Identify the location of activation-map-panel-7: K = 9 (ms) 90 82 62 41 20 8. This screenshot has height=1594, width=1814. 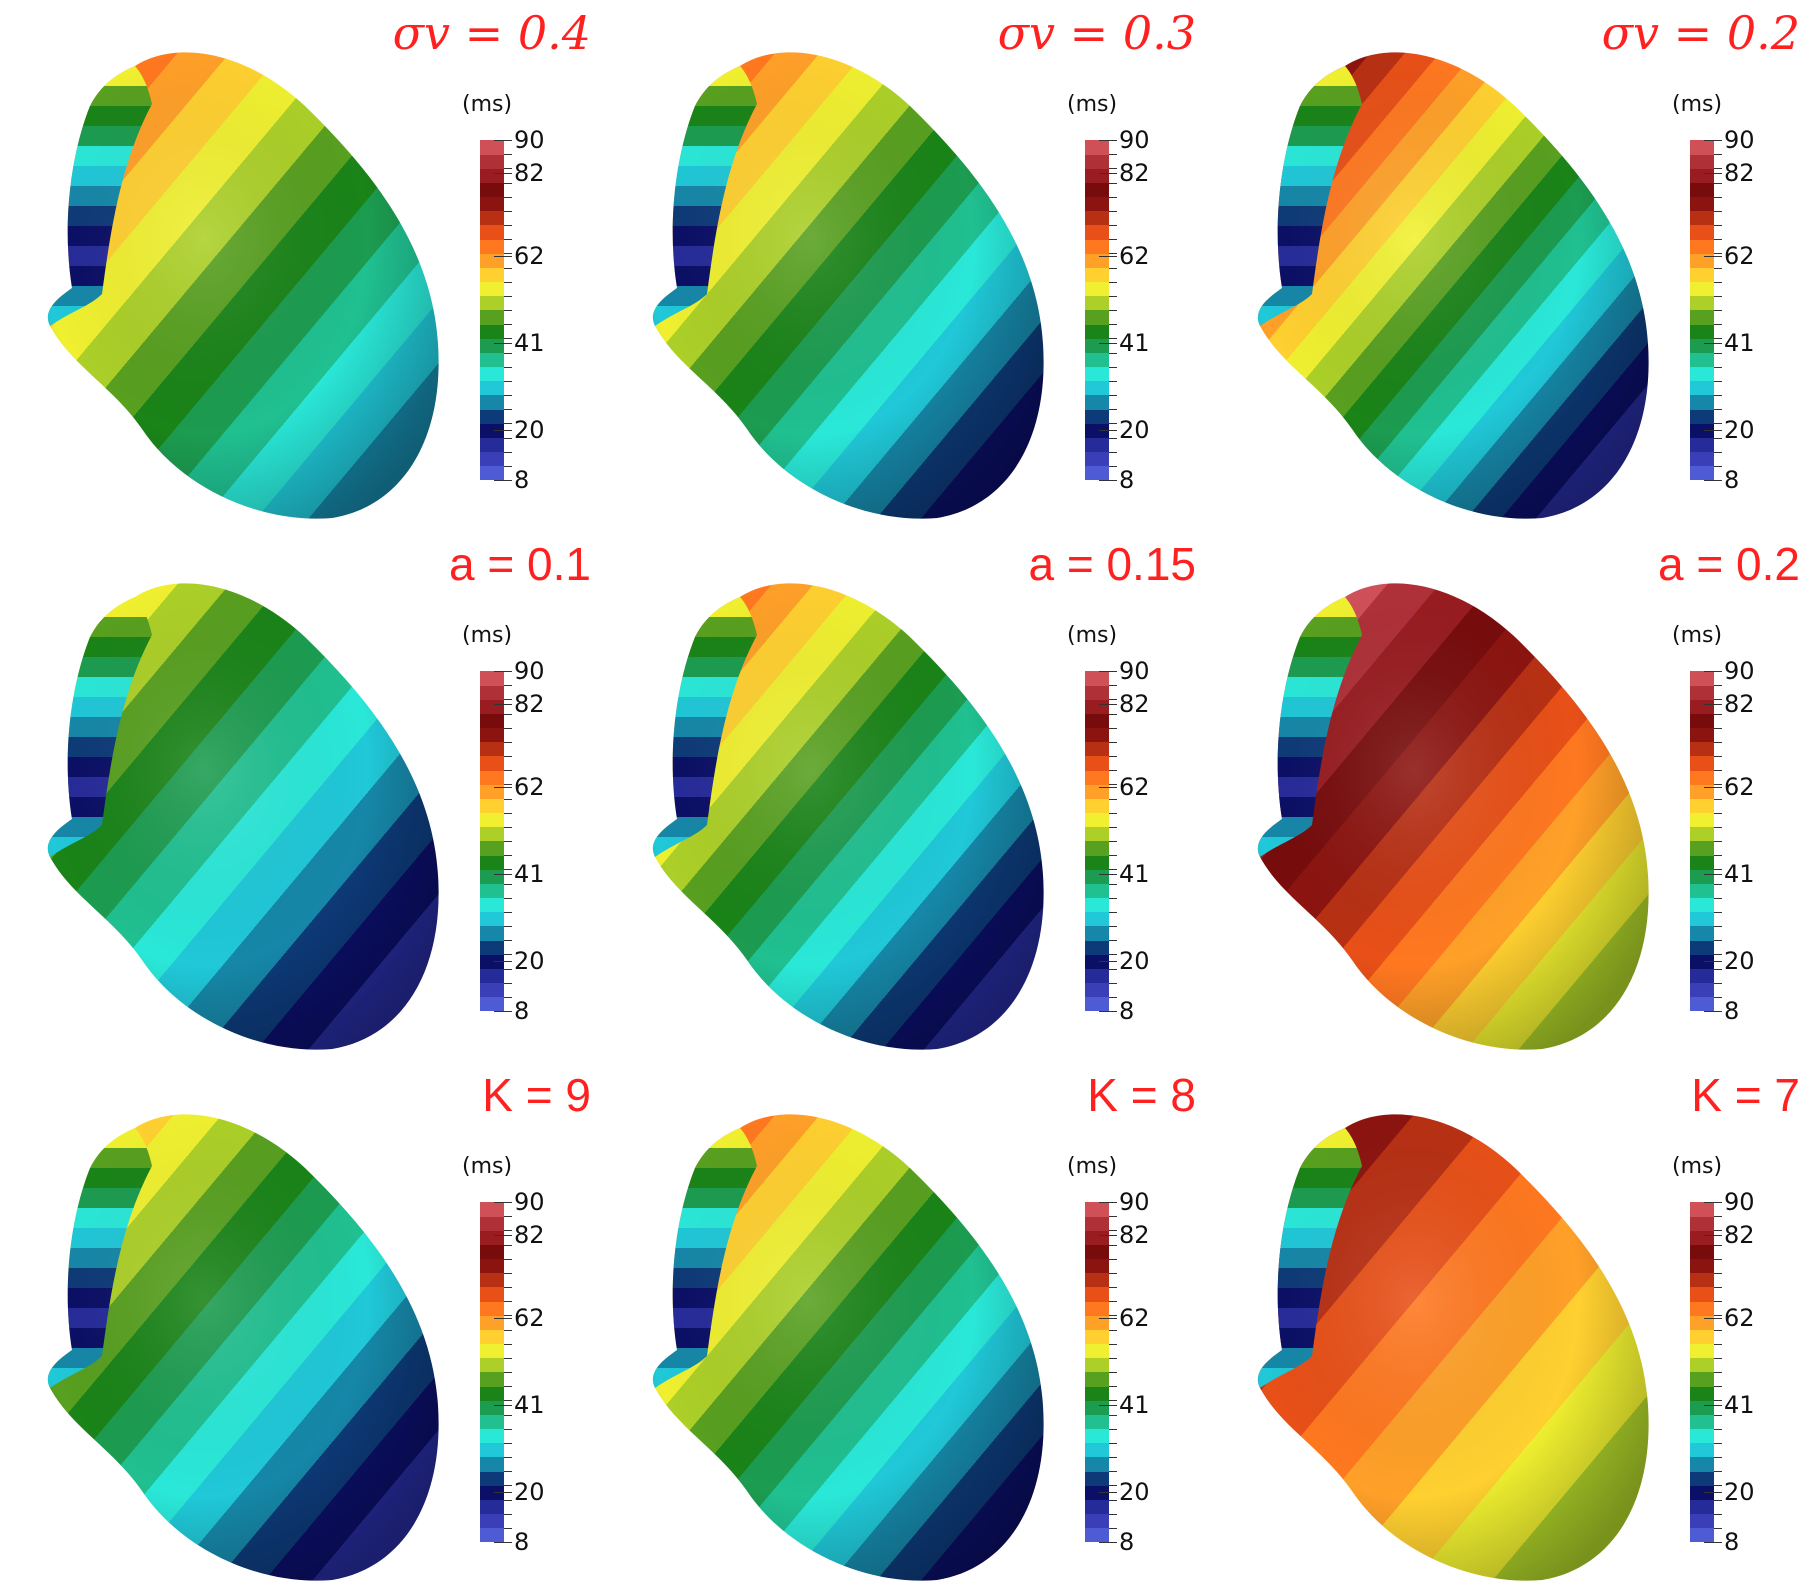
(302, 1328).